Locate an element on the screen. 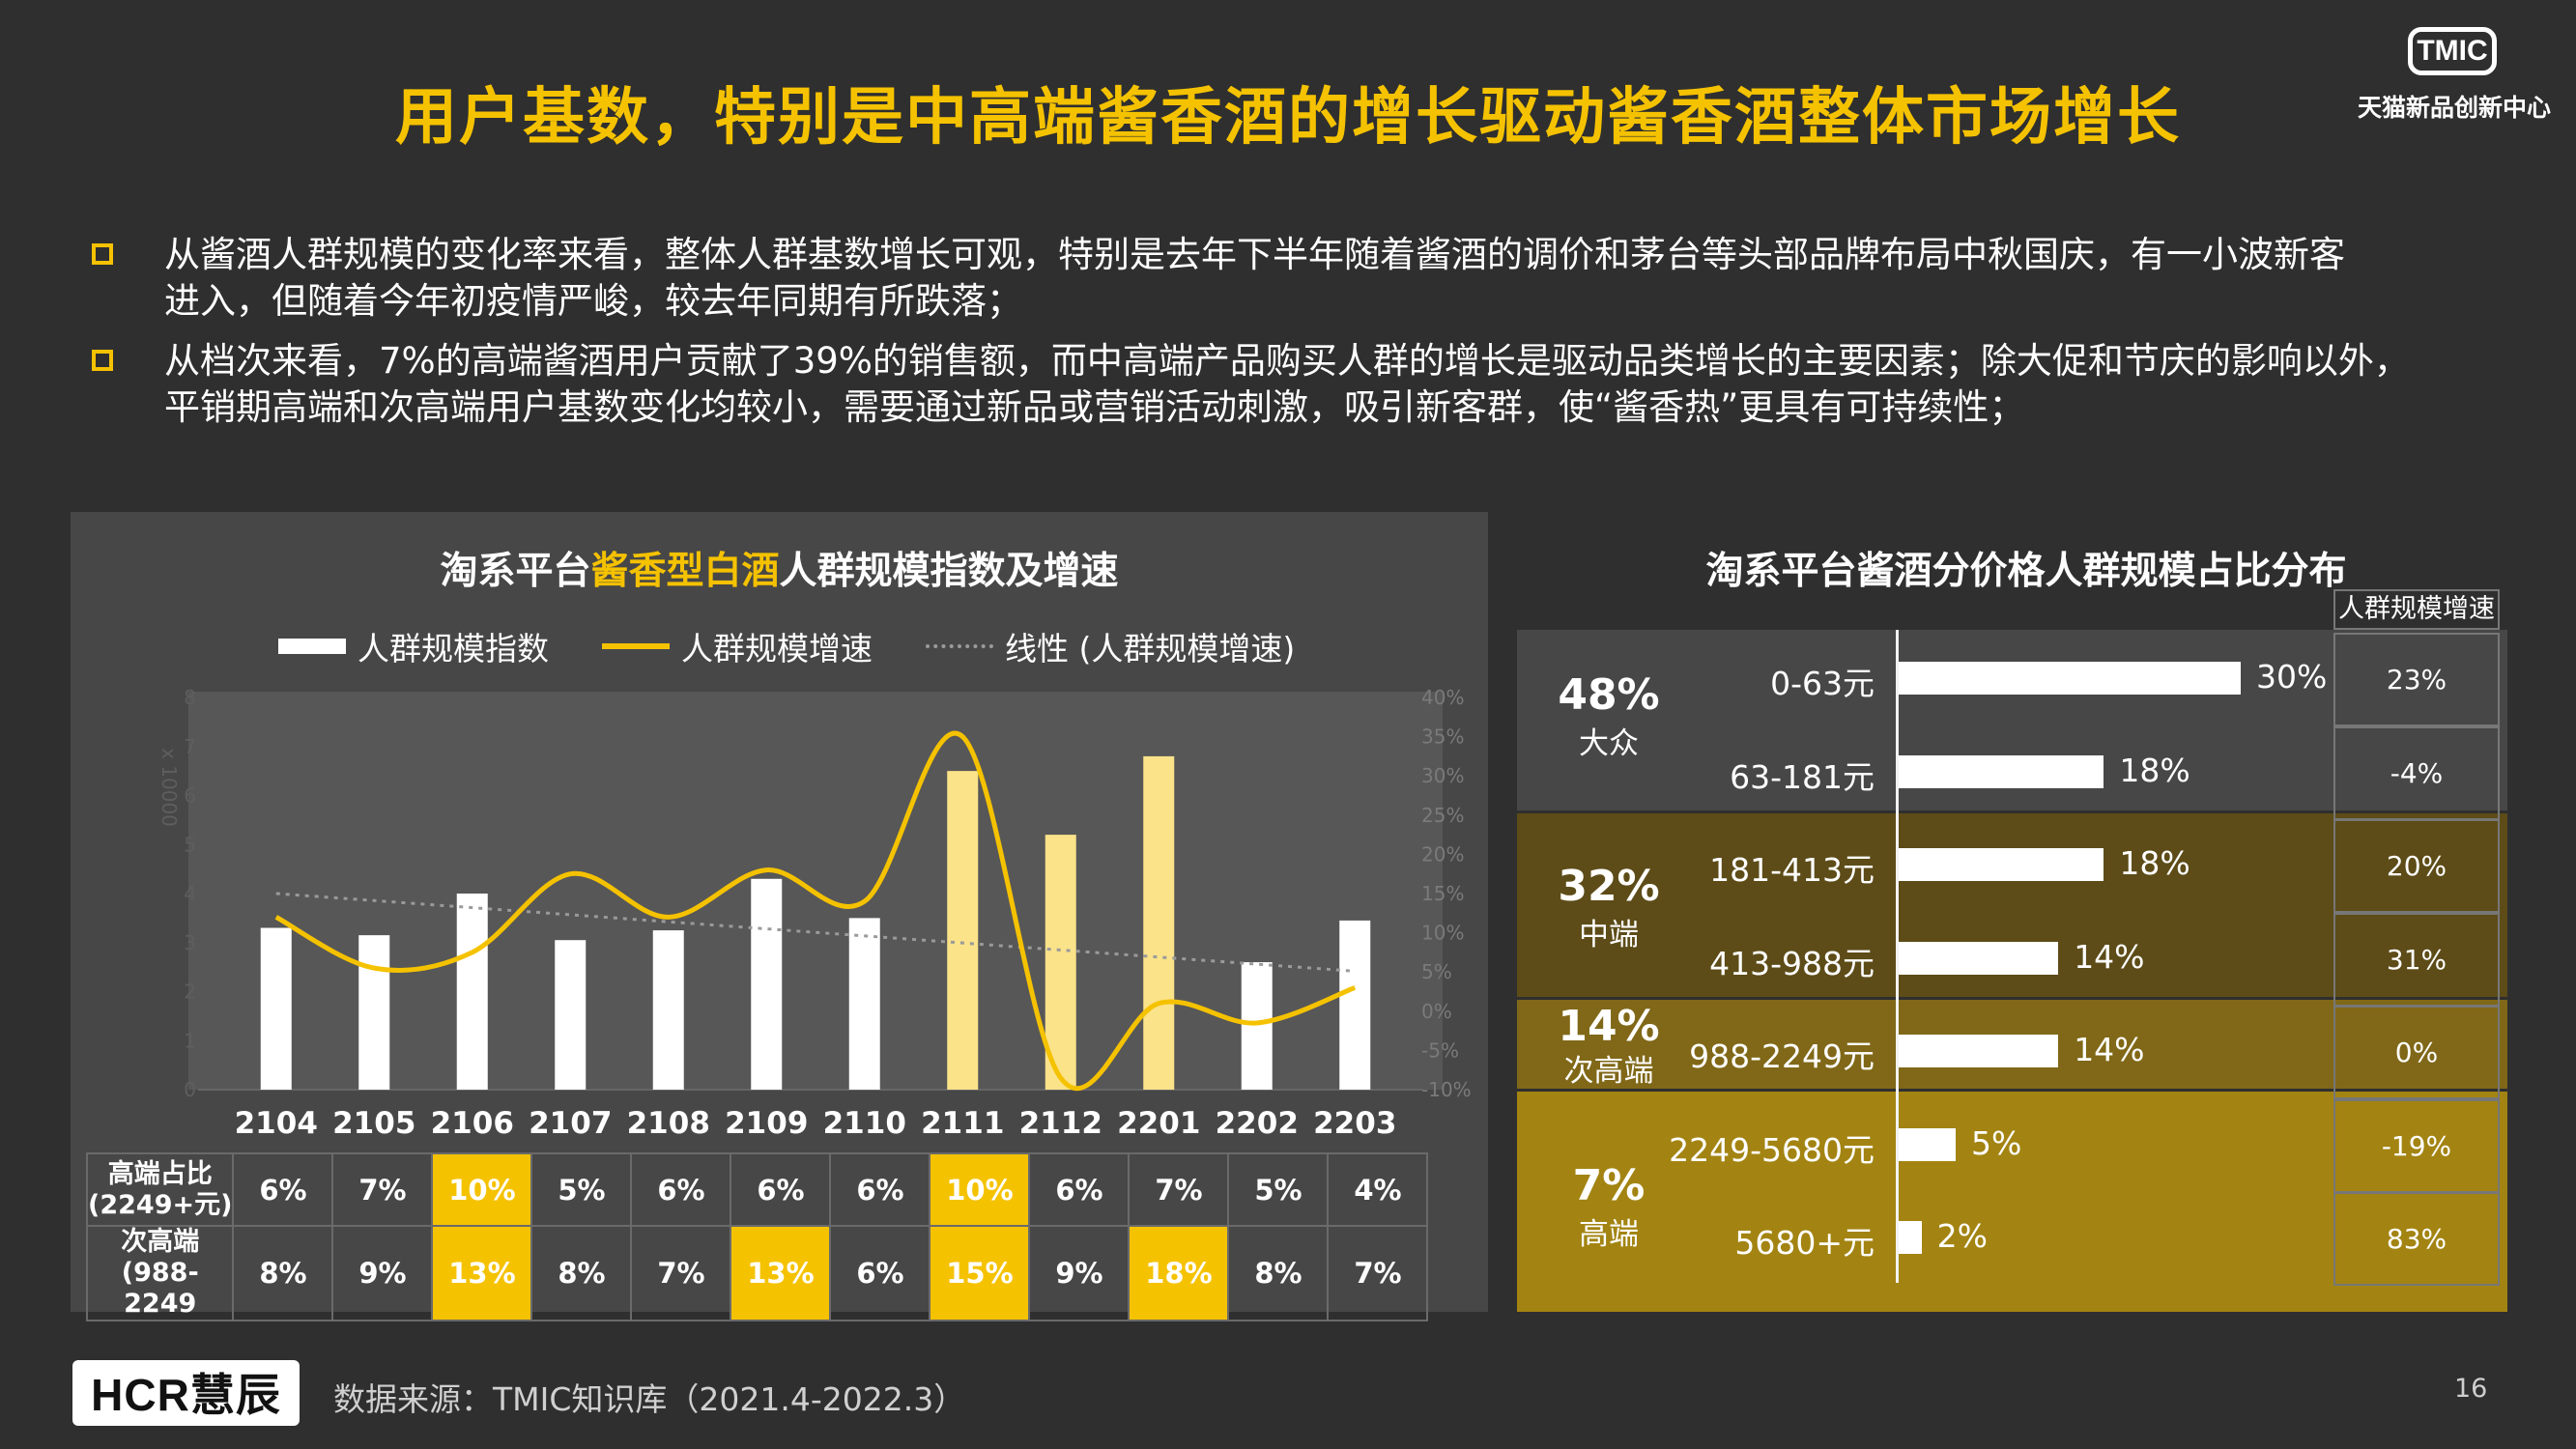 This screenshot has height=1449, width=2576. legend-trend-label: 线性 (人群规模增速) is located at coordinates (1151, 649).